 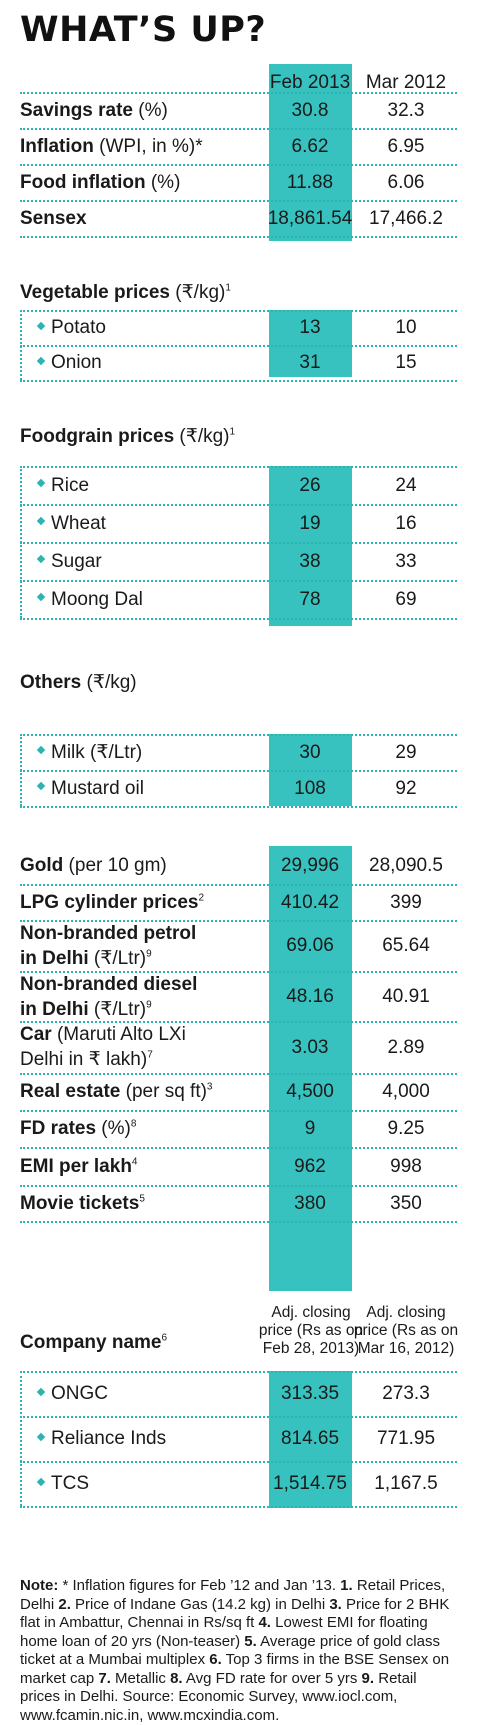 What do you see at coordinates (406, 327) in the screenshot?
I see `value-previous: 10` at bounding box center [406, 327].